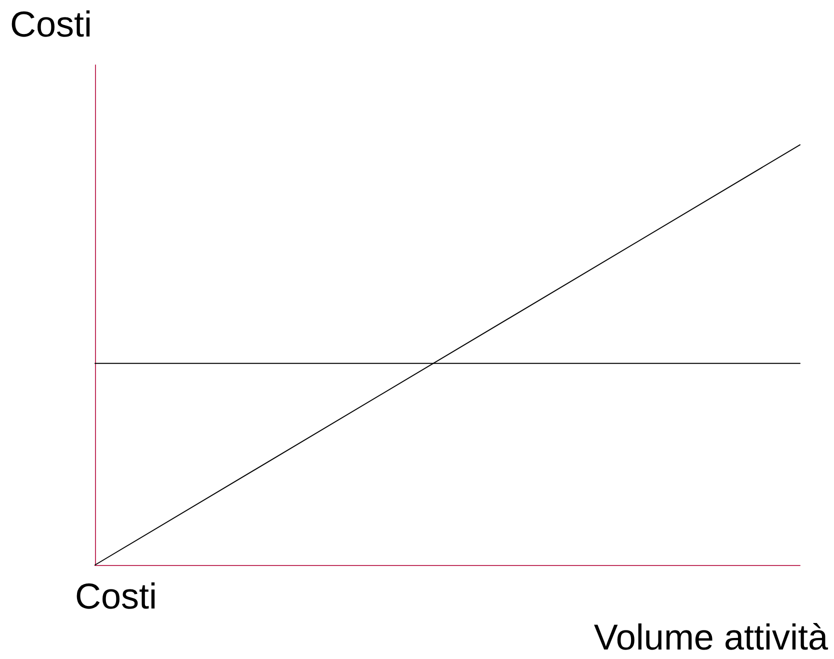  Describe the element at coordinates (51, 24) in the screenshot. I see `y-axis-title: Costi` at that location.